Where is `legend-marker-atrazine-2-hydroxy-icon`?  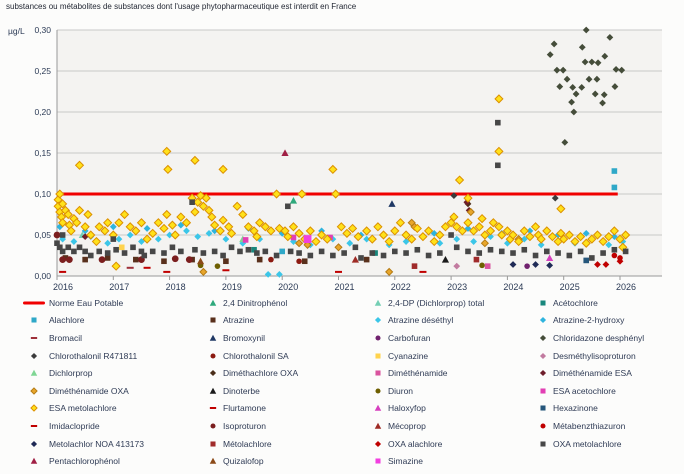 legend-marker-atrazine-2-hydroxy-icon is located at coordinates (542, 320).